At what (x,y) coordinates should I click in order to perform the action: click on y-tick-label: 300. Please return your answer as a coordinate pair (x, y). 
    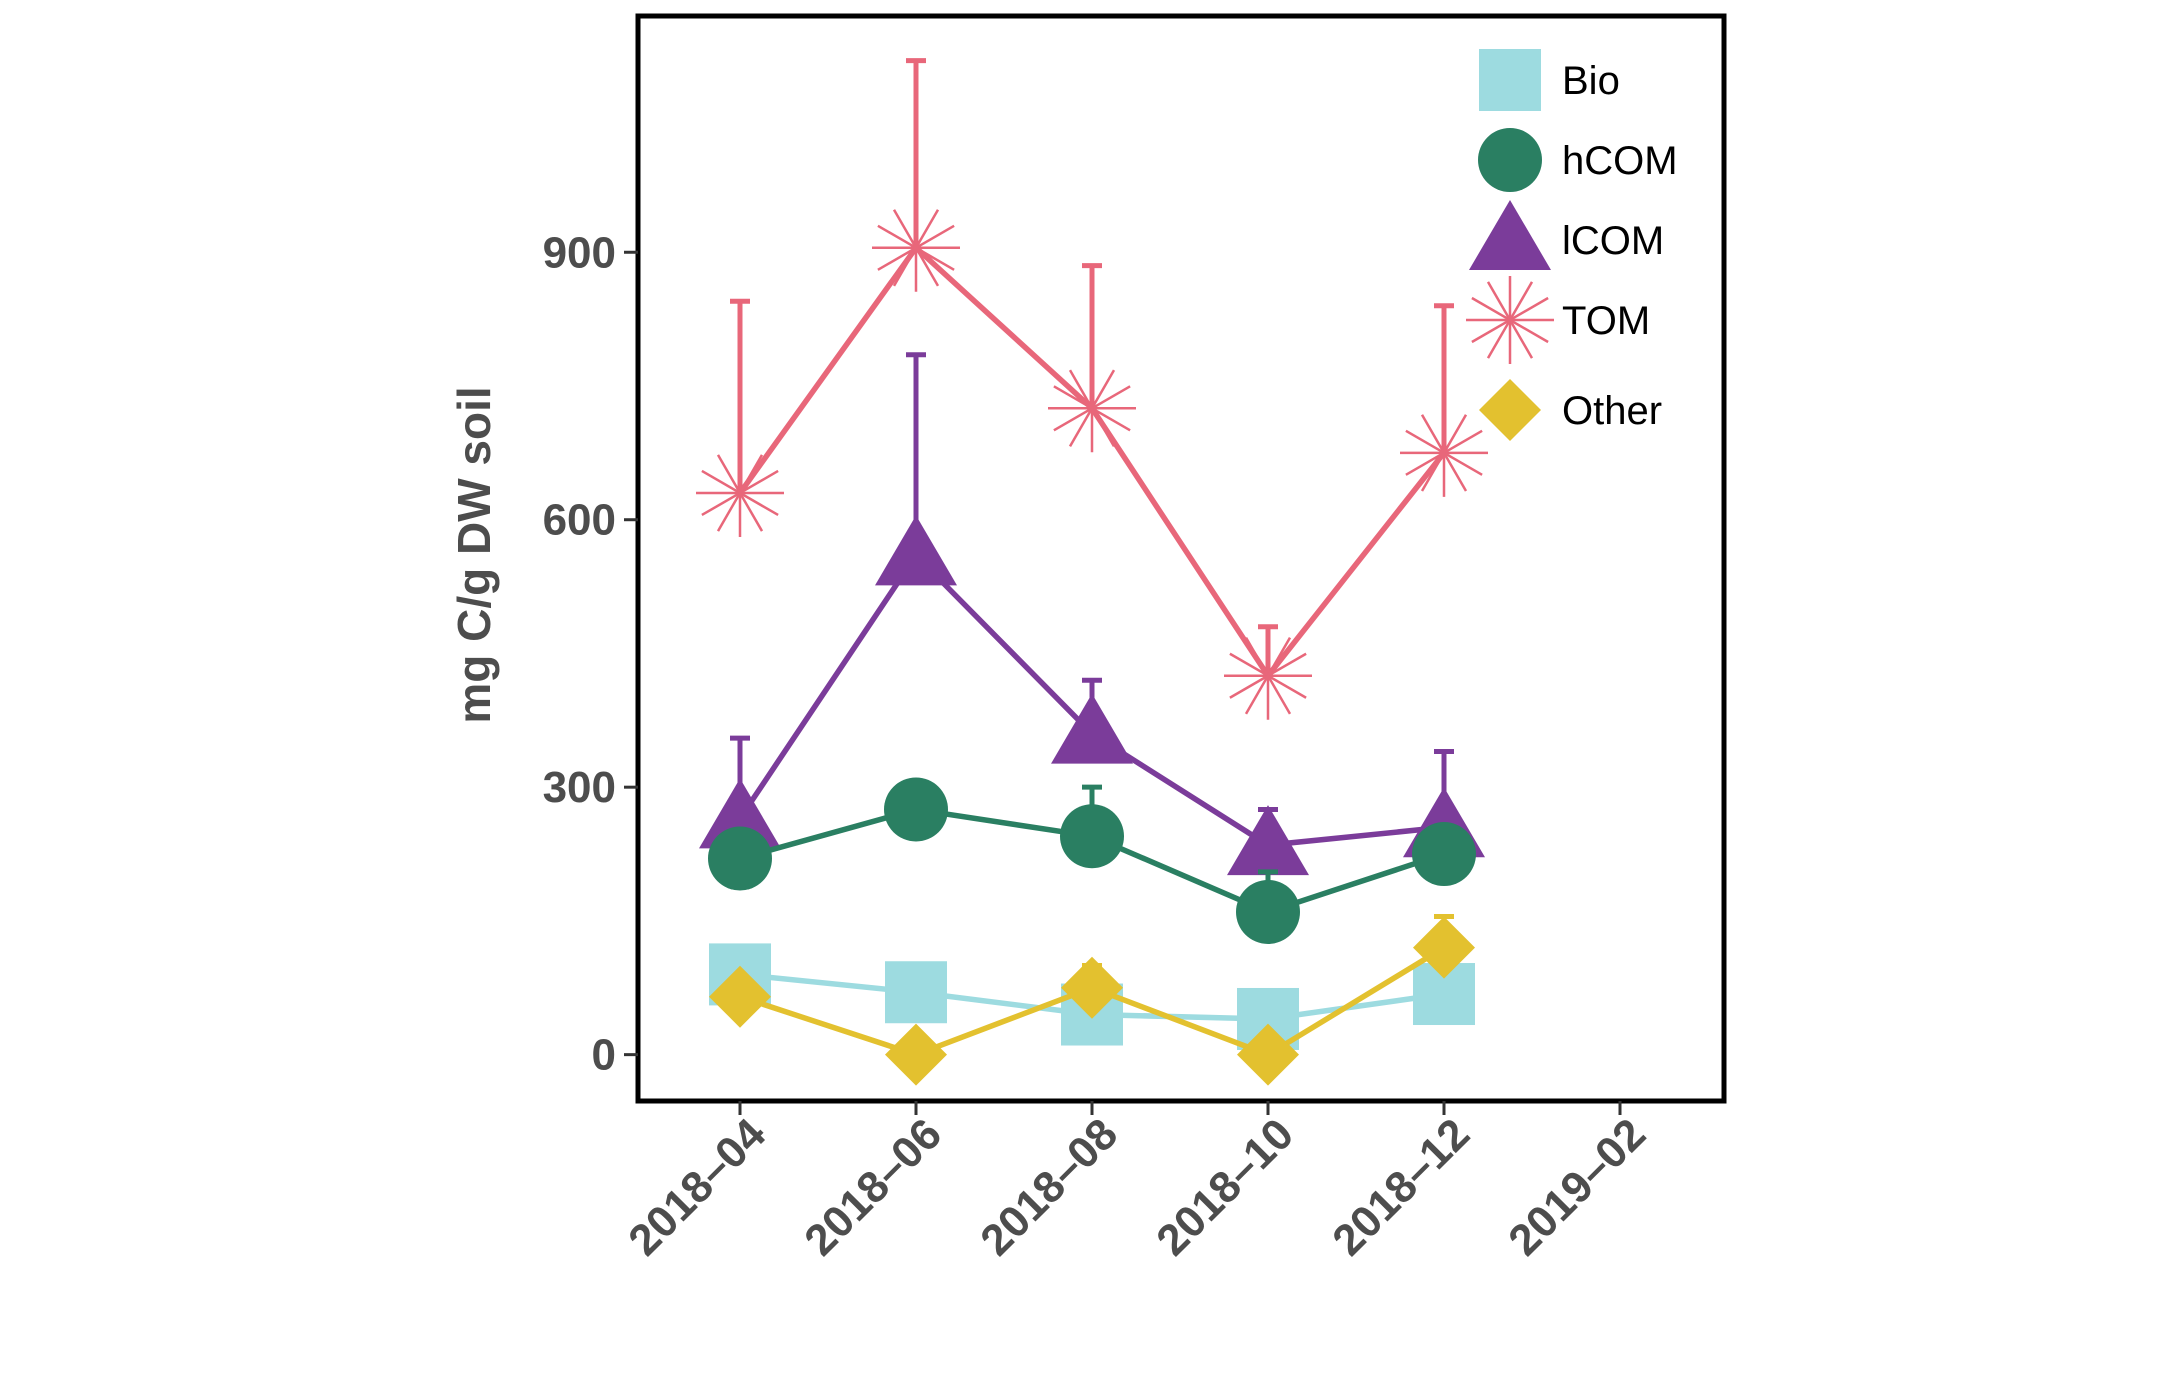
    Looking at the image, I should click on (579, 787).